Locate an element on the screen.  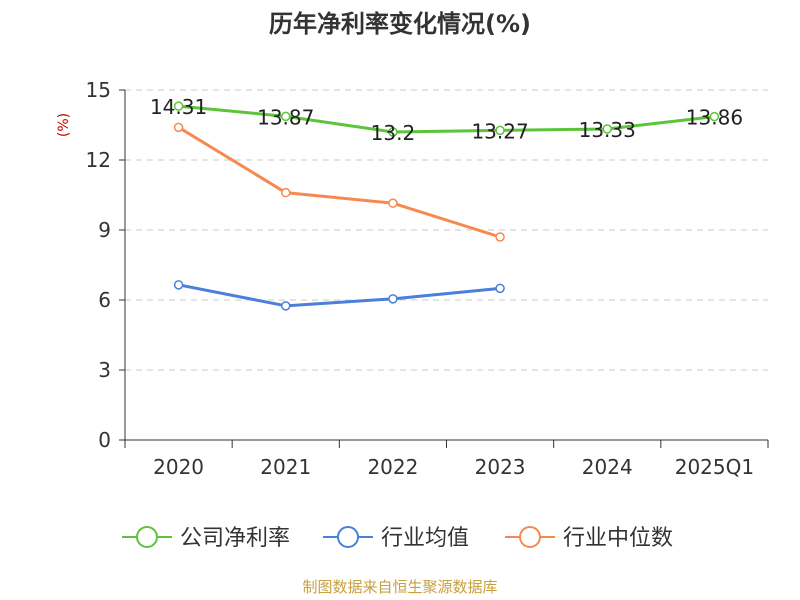
data-label: 13.87 is located at coordinates (285, 117).